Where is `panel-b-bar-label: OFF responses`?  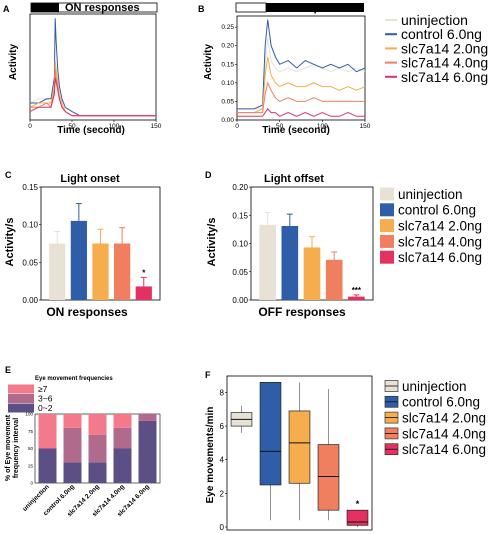 panel-b-bar-label: OFF responses is located at coordinates (312, 8).